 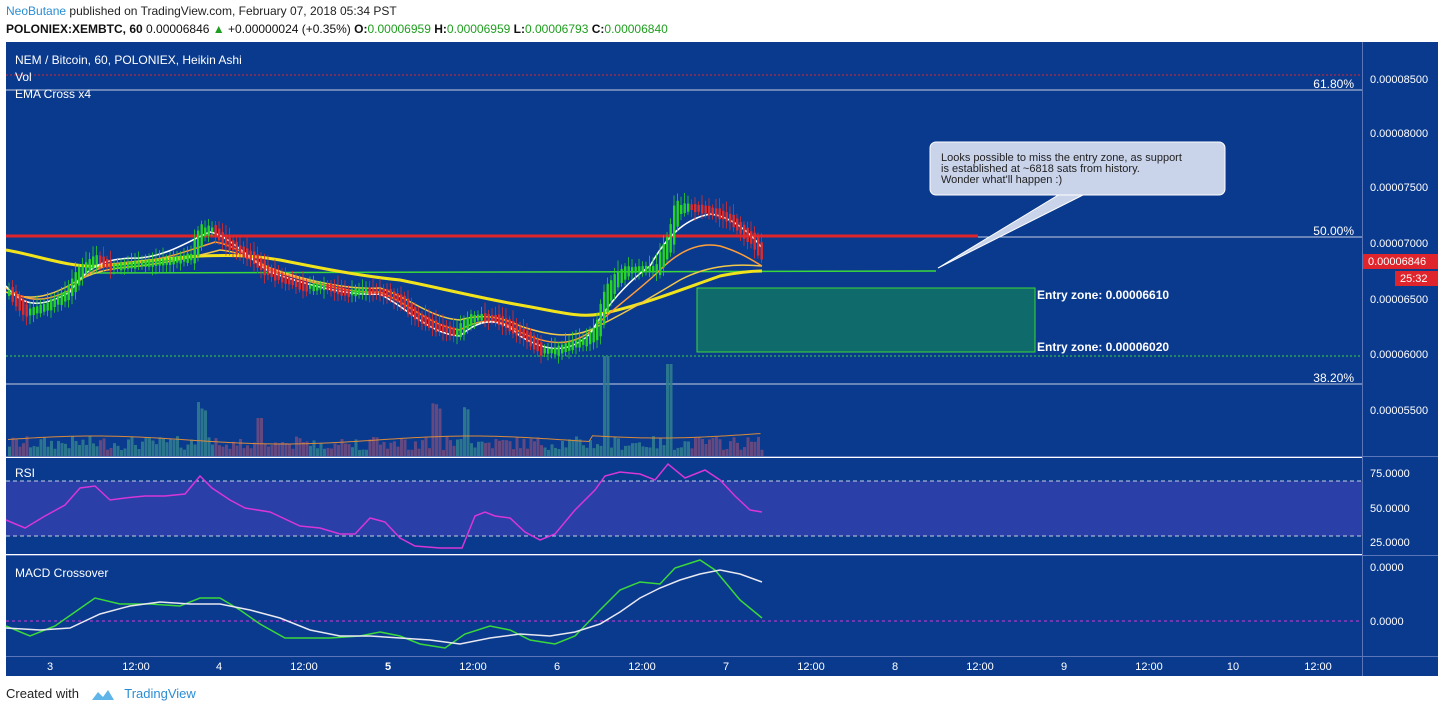 What do you see at coordinates (684, 508) in the screenshot?
I see `rsi-band` at bounding box center [684, 508].